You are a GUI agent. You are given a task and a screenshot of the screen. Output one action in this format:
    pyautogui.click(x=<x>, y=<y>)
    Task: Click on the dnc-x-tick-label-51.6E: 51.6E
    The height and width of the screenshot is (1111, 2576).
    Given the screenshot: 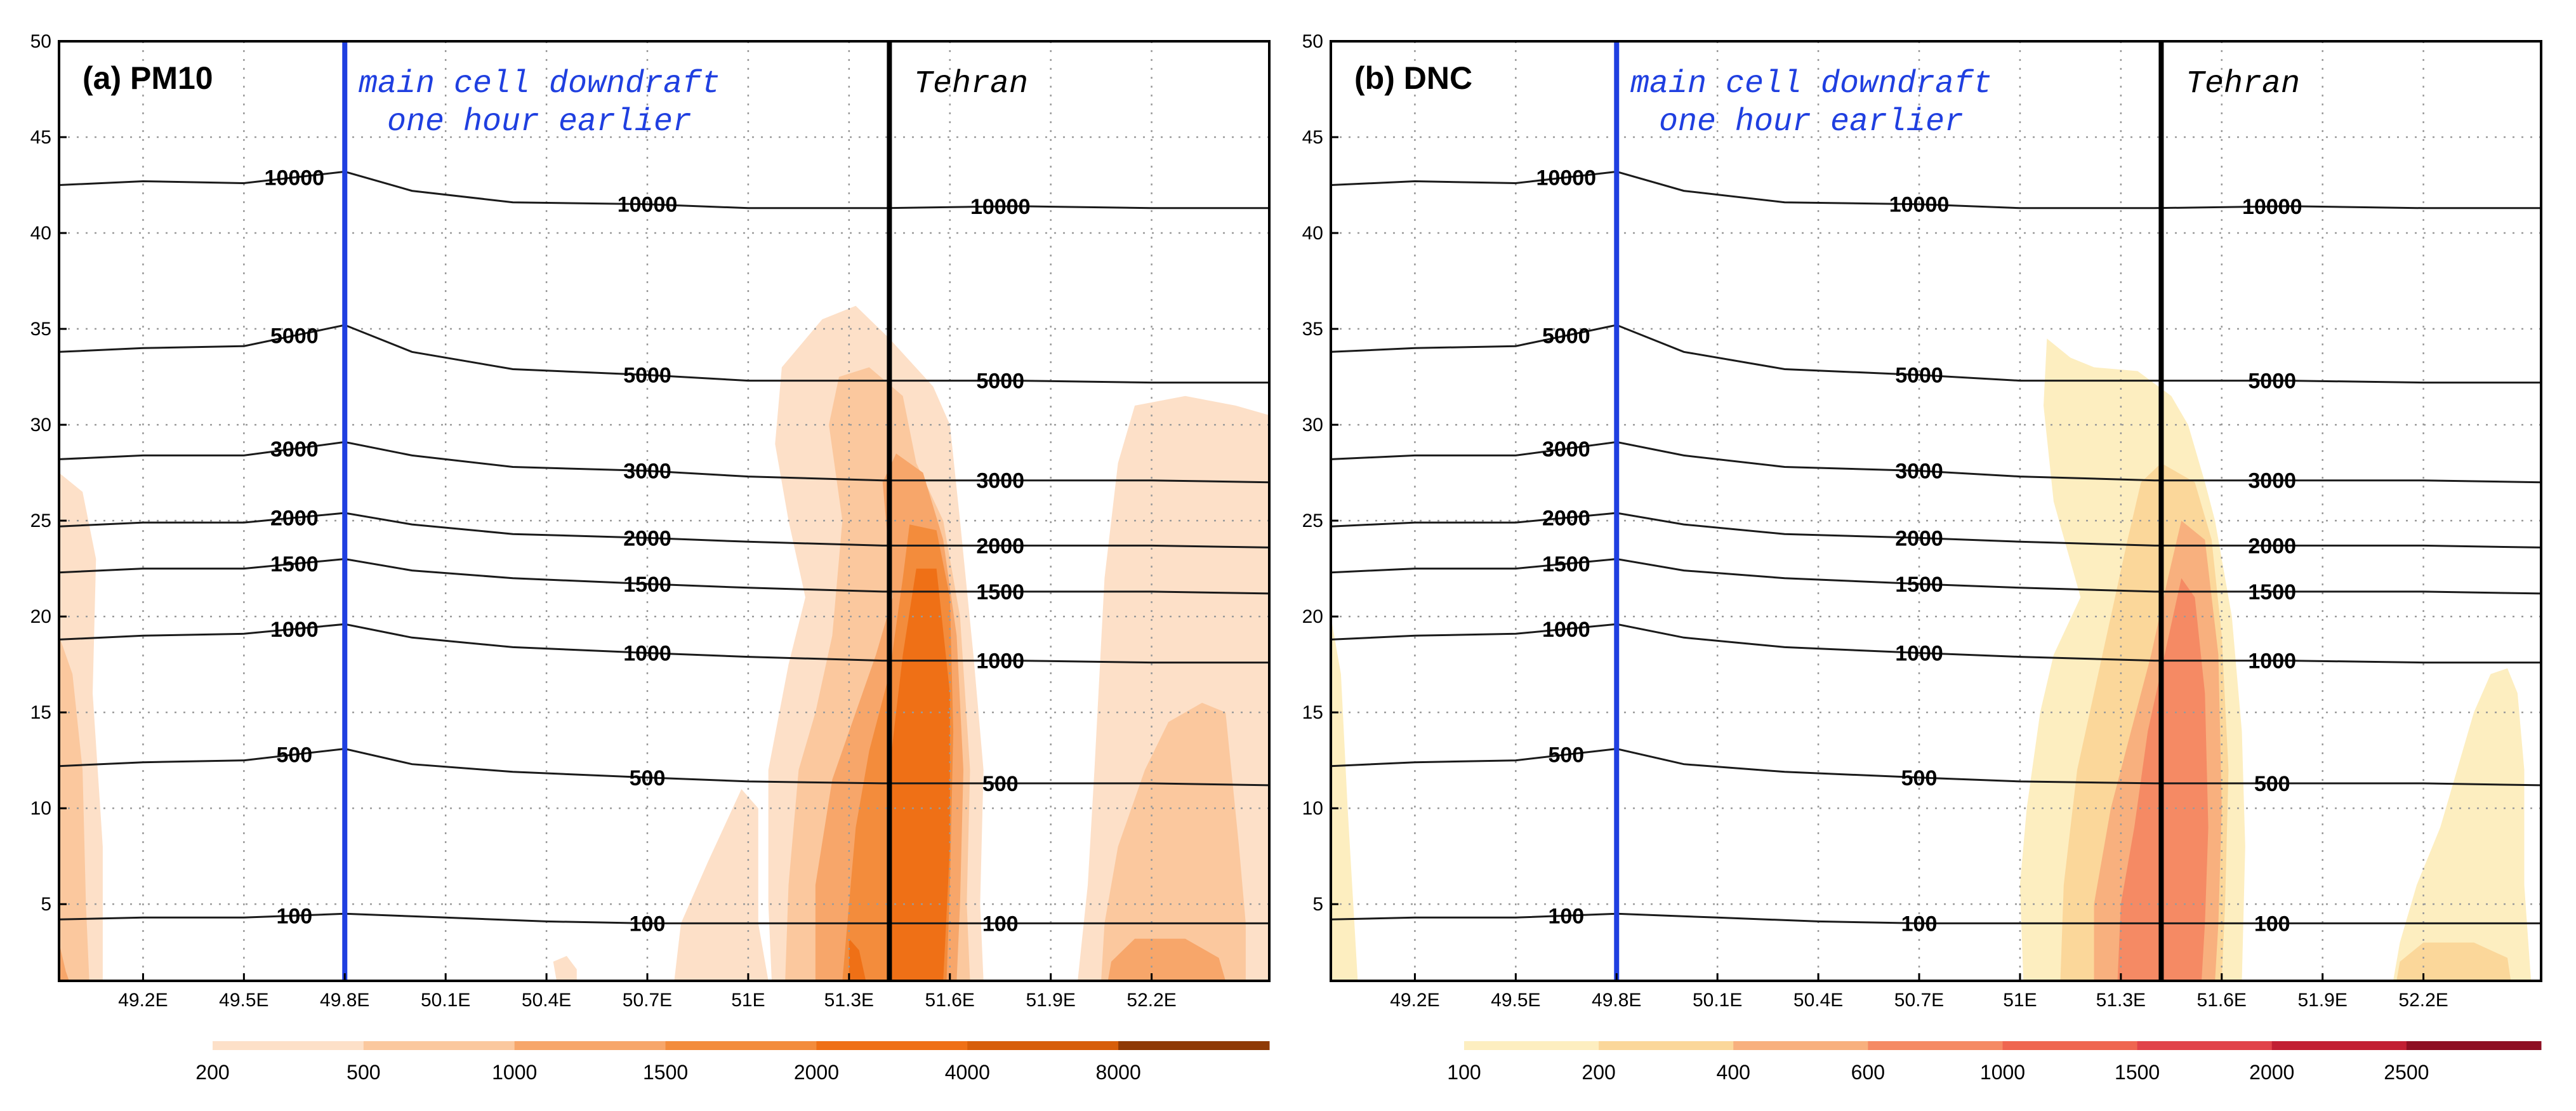 What is the action you would take?
    pyautogui.click(x=2222, y=1000)
    